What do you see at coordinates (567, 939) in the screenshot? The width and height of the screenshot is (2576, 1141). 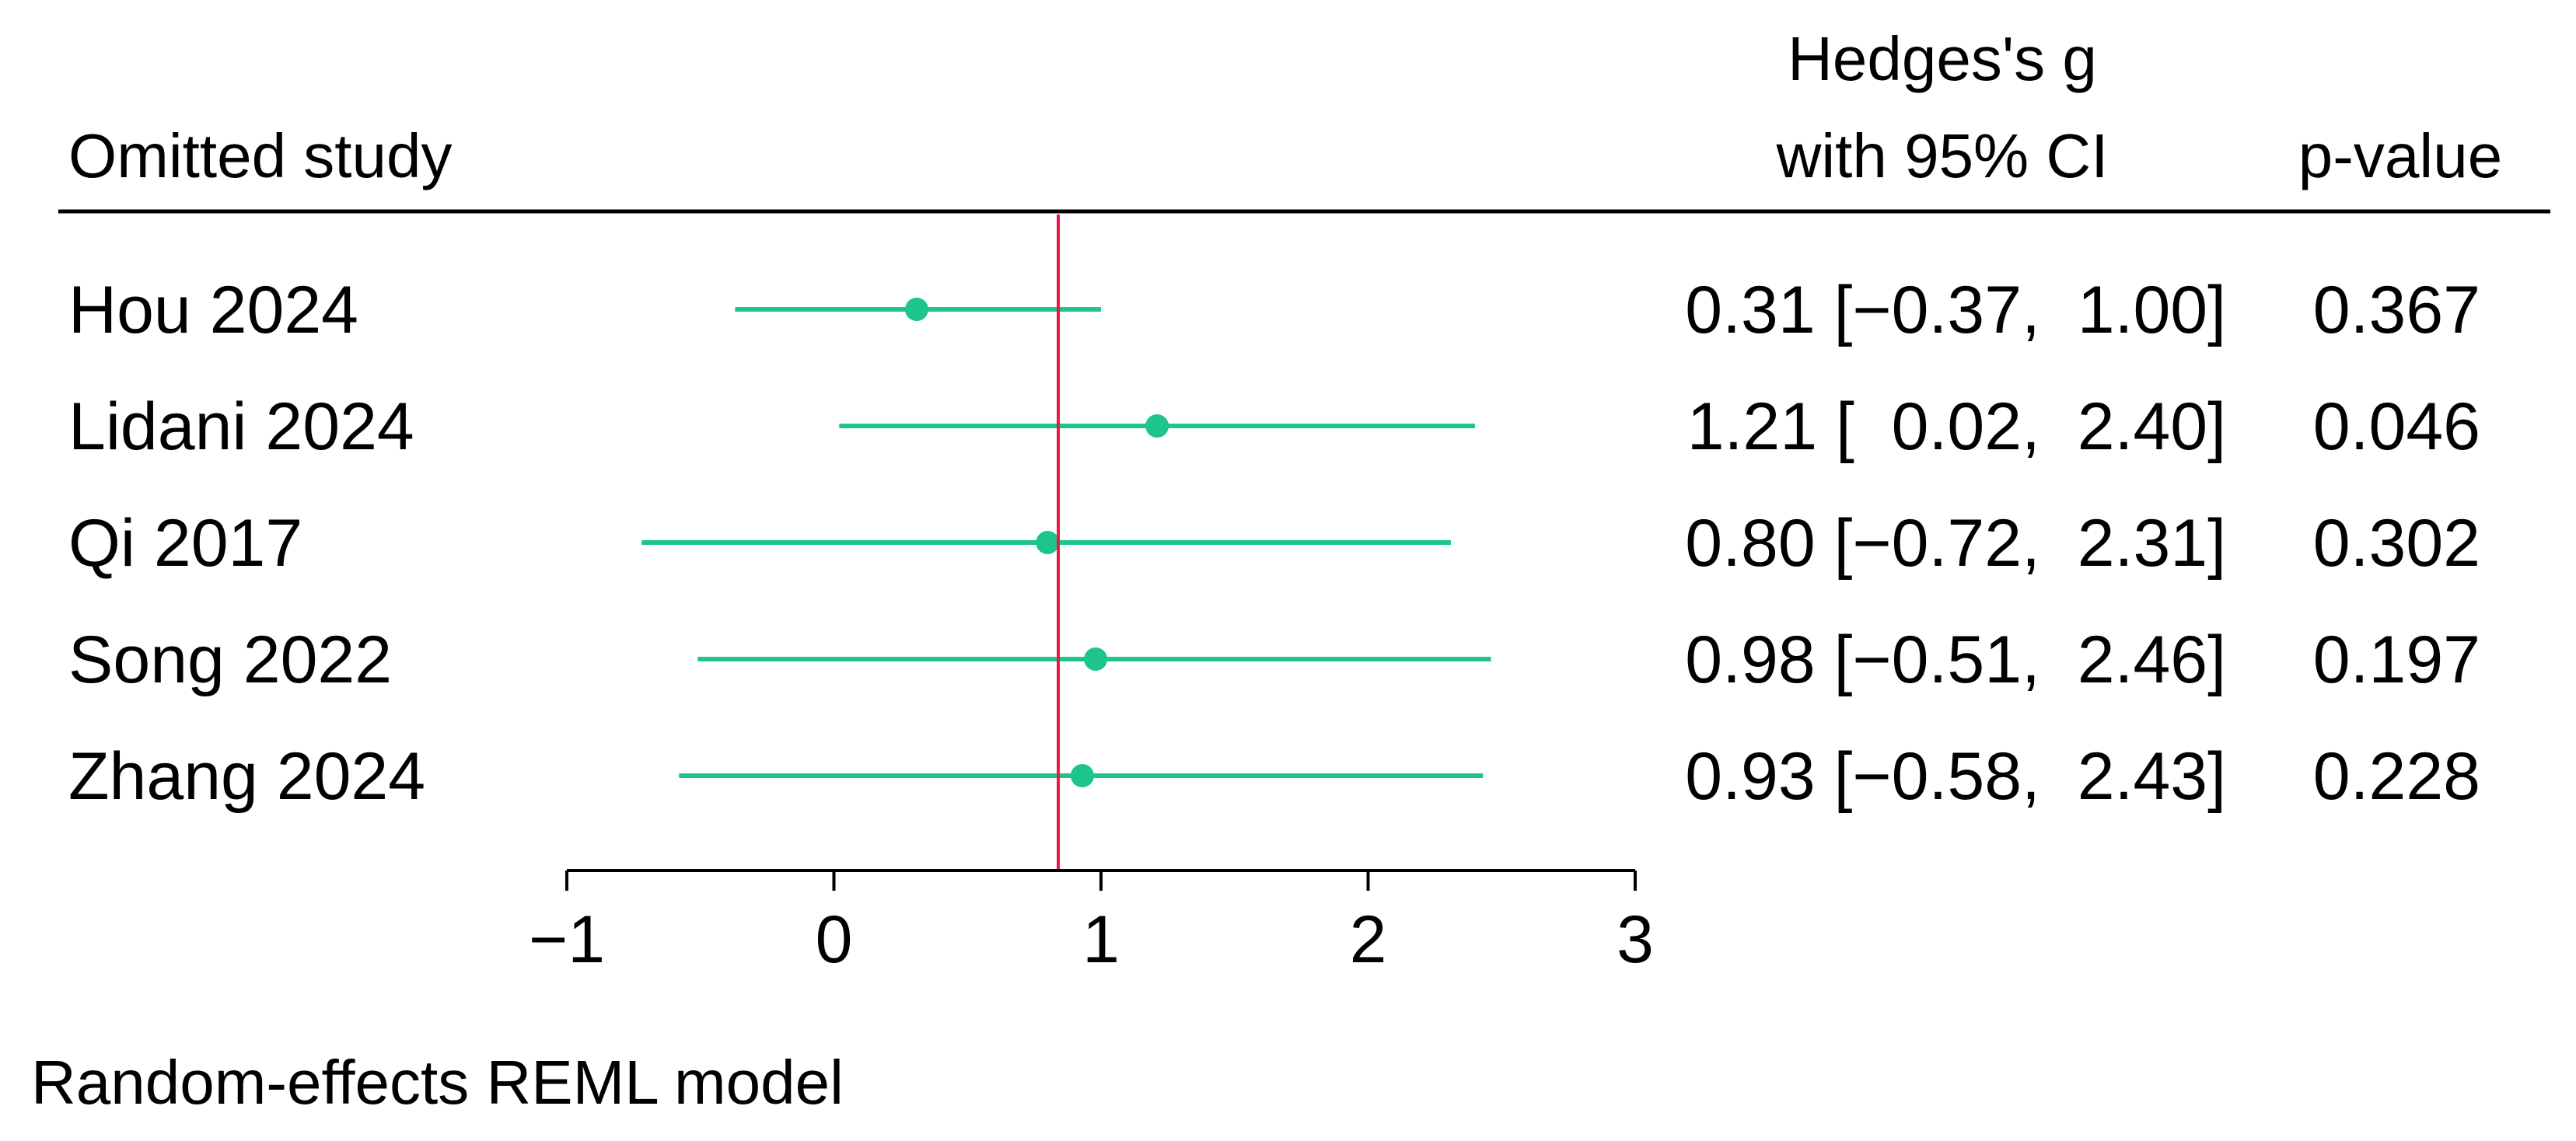 I see `x-tick-label: −1` at bounding box center [567, 939].